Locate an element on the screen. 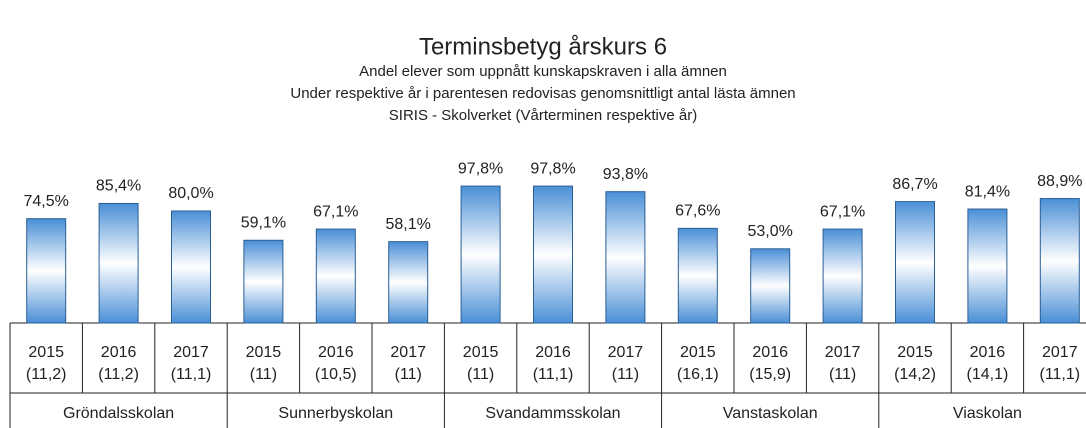 Image resolution: width=1086 pixels, height=428 pixels. group-label: Gröndalsskolan is located at coordinates (118, 413).